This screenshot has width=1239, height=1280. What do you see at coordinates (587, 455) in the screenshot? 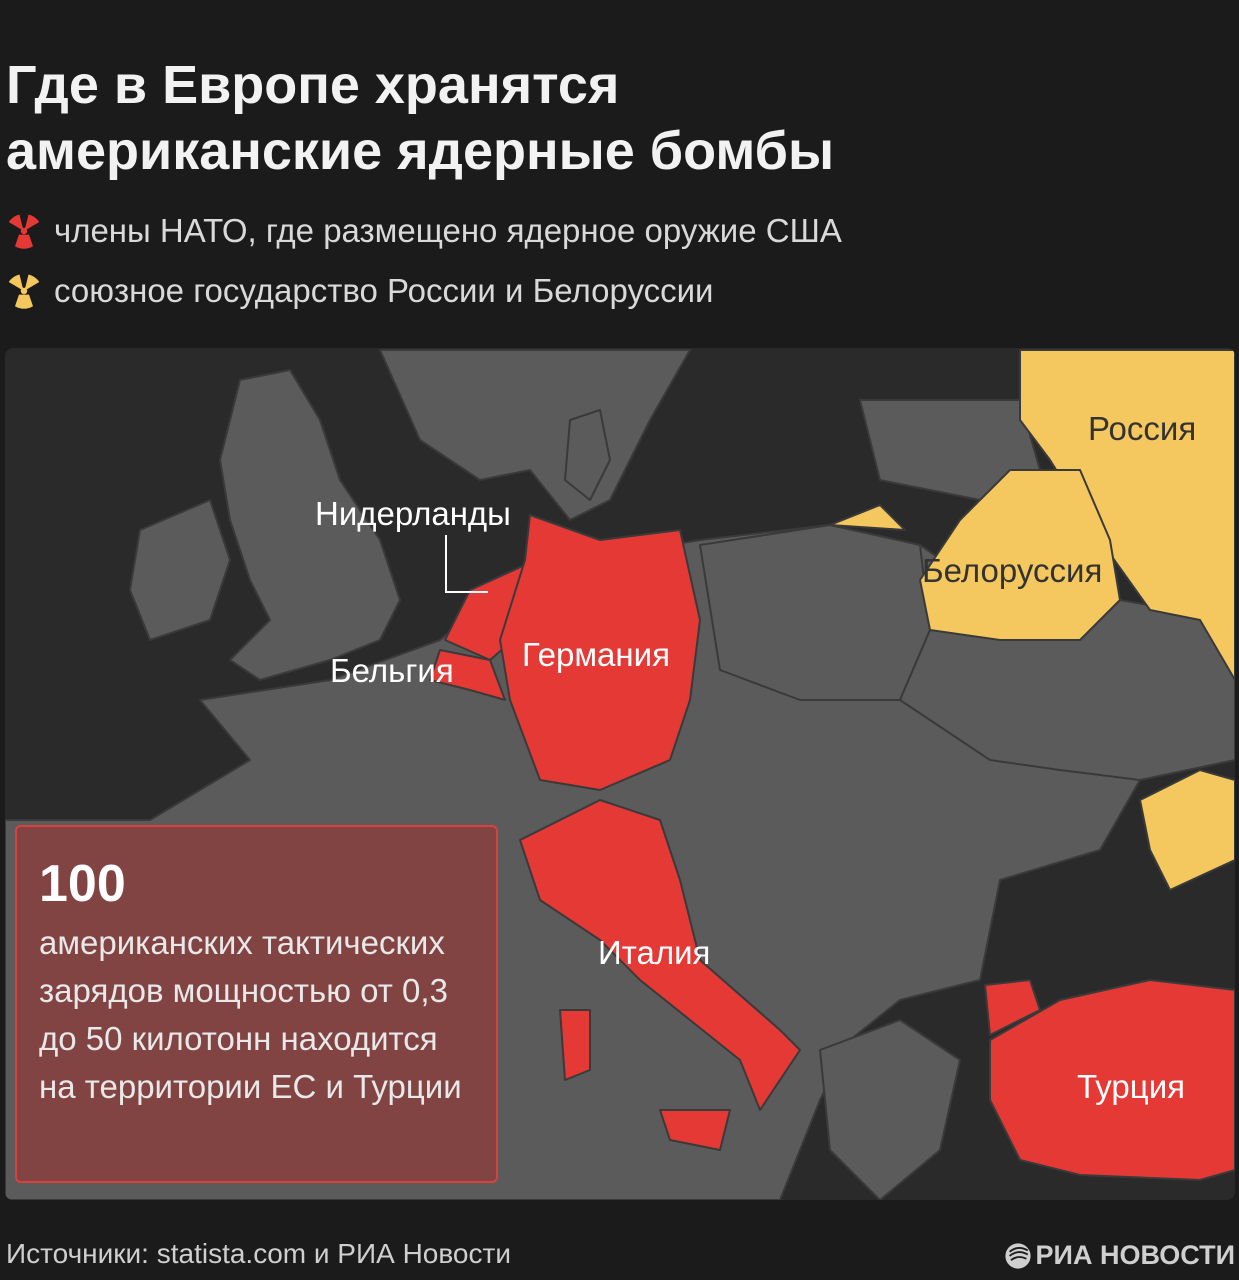
I see `country-denmark` at bounding box center [587, 455].